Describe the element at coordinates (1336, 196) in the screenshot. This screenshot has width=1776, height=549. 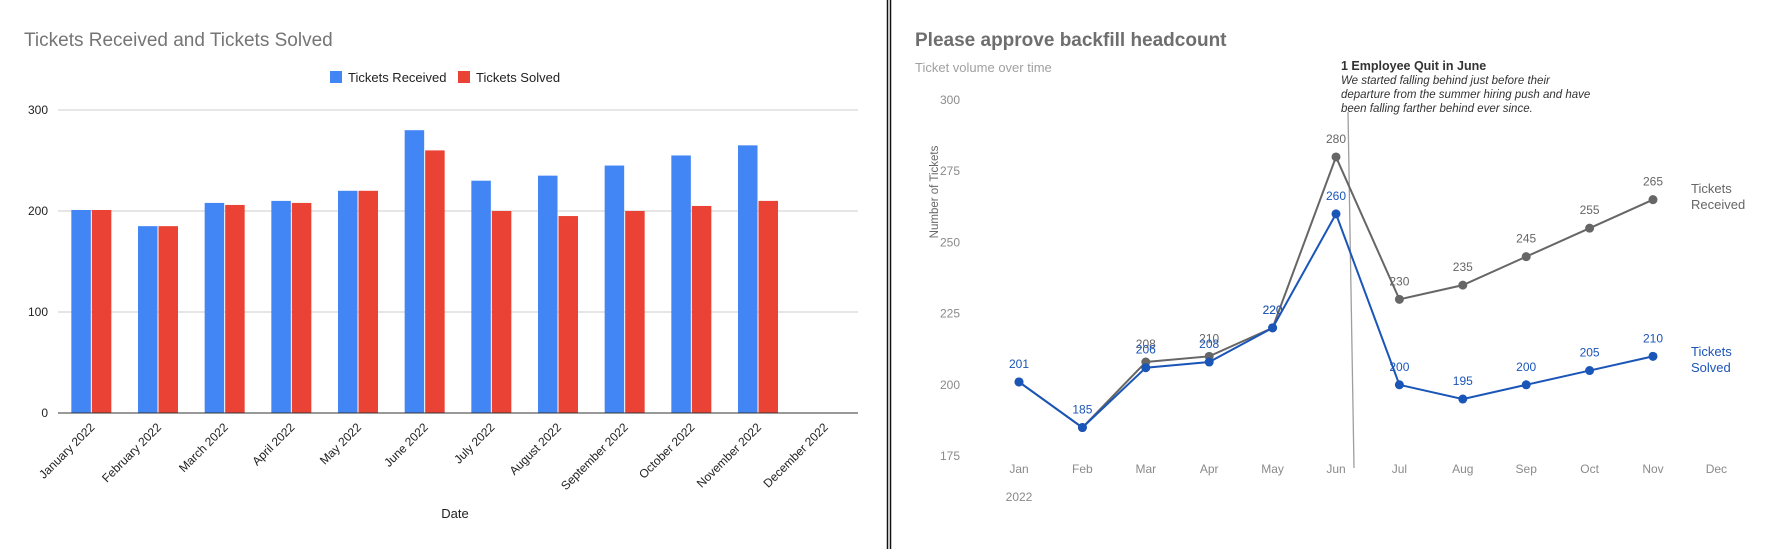
I see `data-label-tickets-solved: 260` at that location.